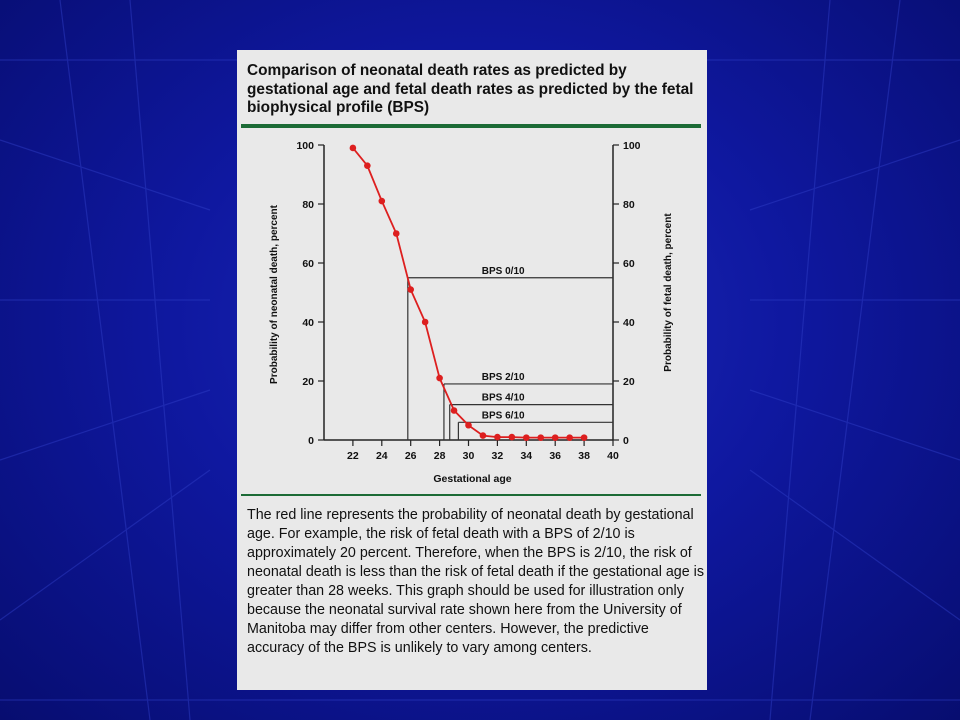  What do you see at coordinates (632, 146) in the screenshot?
I see `y-tick-label-right: 100` at bounding box center [632, 146].